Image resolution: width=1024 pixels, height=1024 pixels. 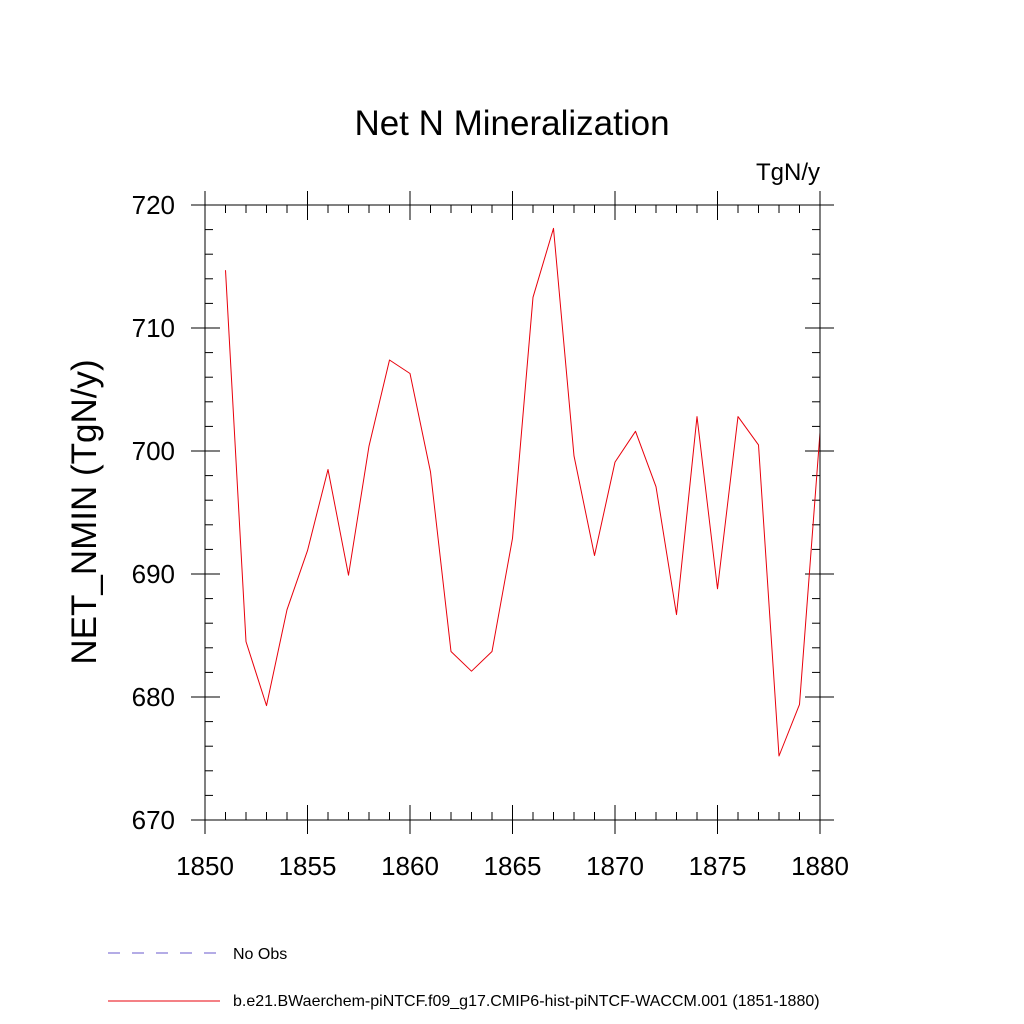 I want to click on units-label: TgN/y, so click(x=788, y=172).